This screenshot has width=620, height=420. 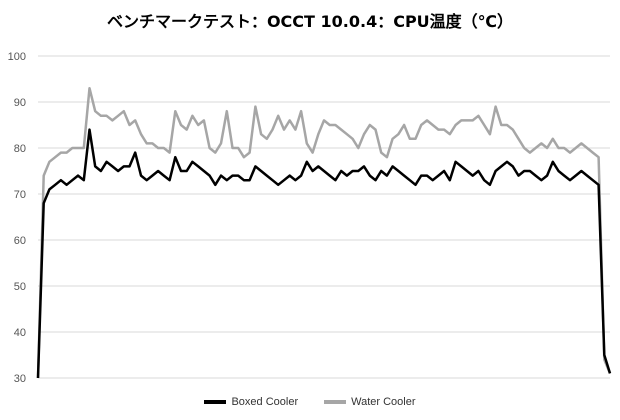 What do you see at coordinates (20, 195) in the screenshot?
I see `y-tick-label: 70` at bounding box center [20, 195].